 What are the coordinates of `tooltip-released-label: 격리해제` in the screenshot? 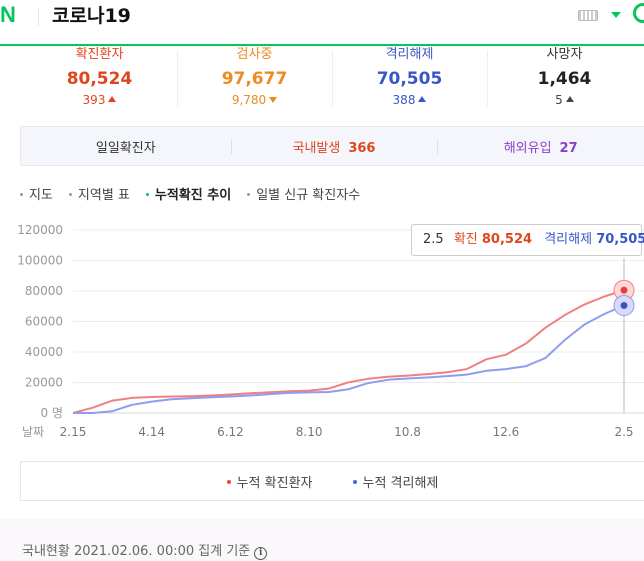 It's located at (568, 239).